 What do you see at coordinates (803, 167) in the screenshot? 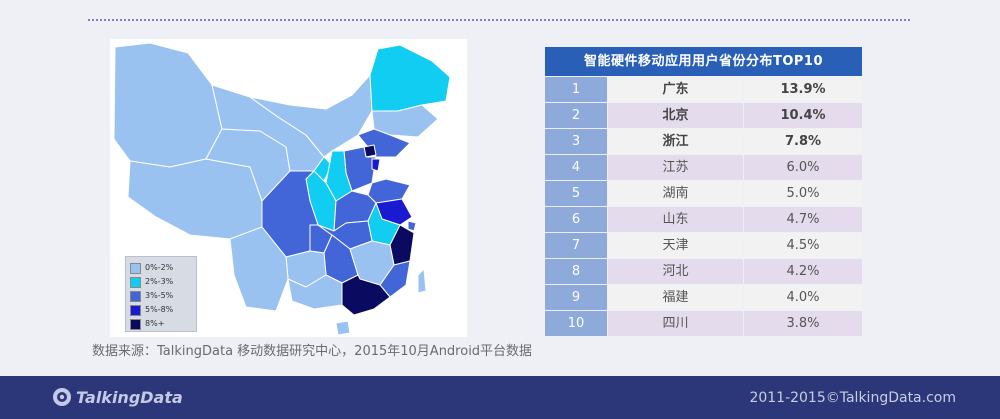
I see `share-cell: 6.0%` at bounding box center [803, 167].